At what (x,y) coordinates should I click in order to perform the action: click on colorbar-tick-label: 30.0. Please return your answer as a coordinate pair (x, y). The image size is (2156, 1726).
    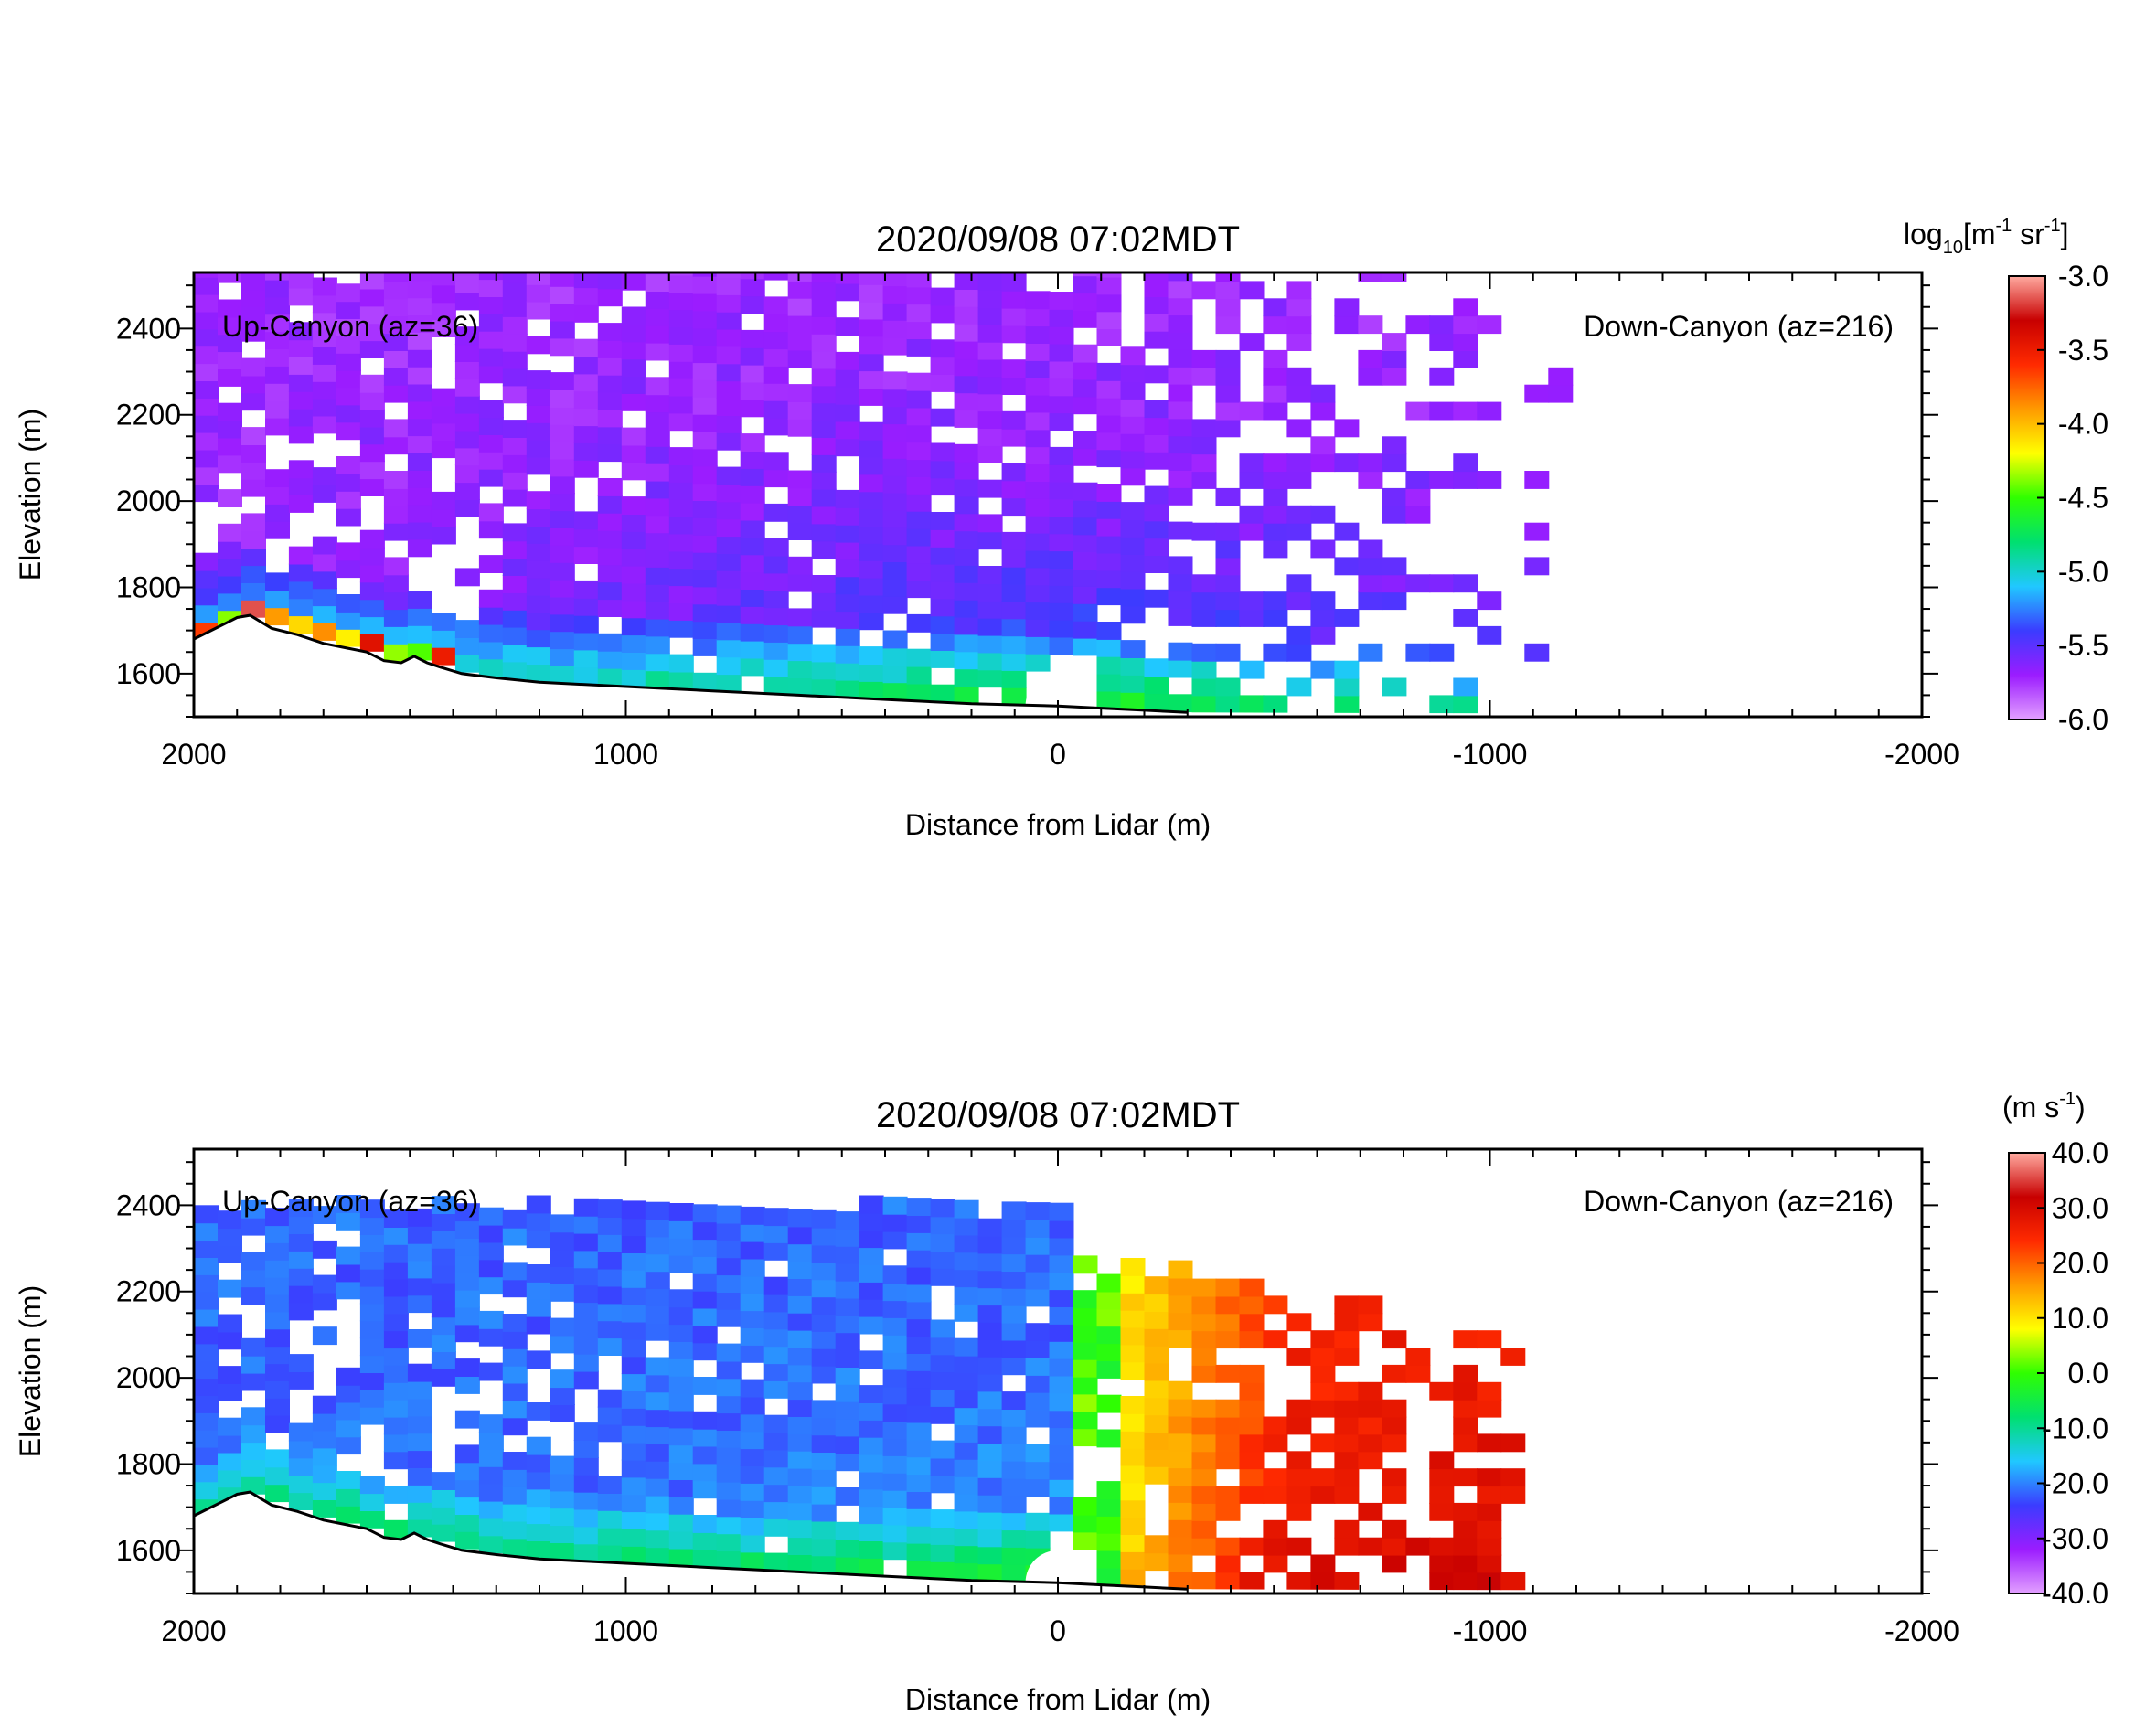
    Looking at the image, I should click on (2080, 1208).